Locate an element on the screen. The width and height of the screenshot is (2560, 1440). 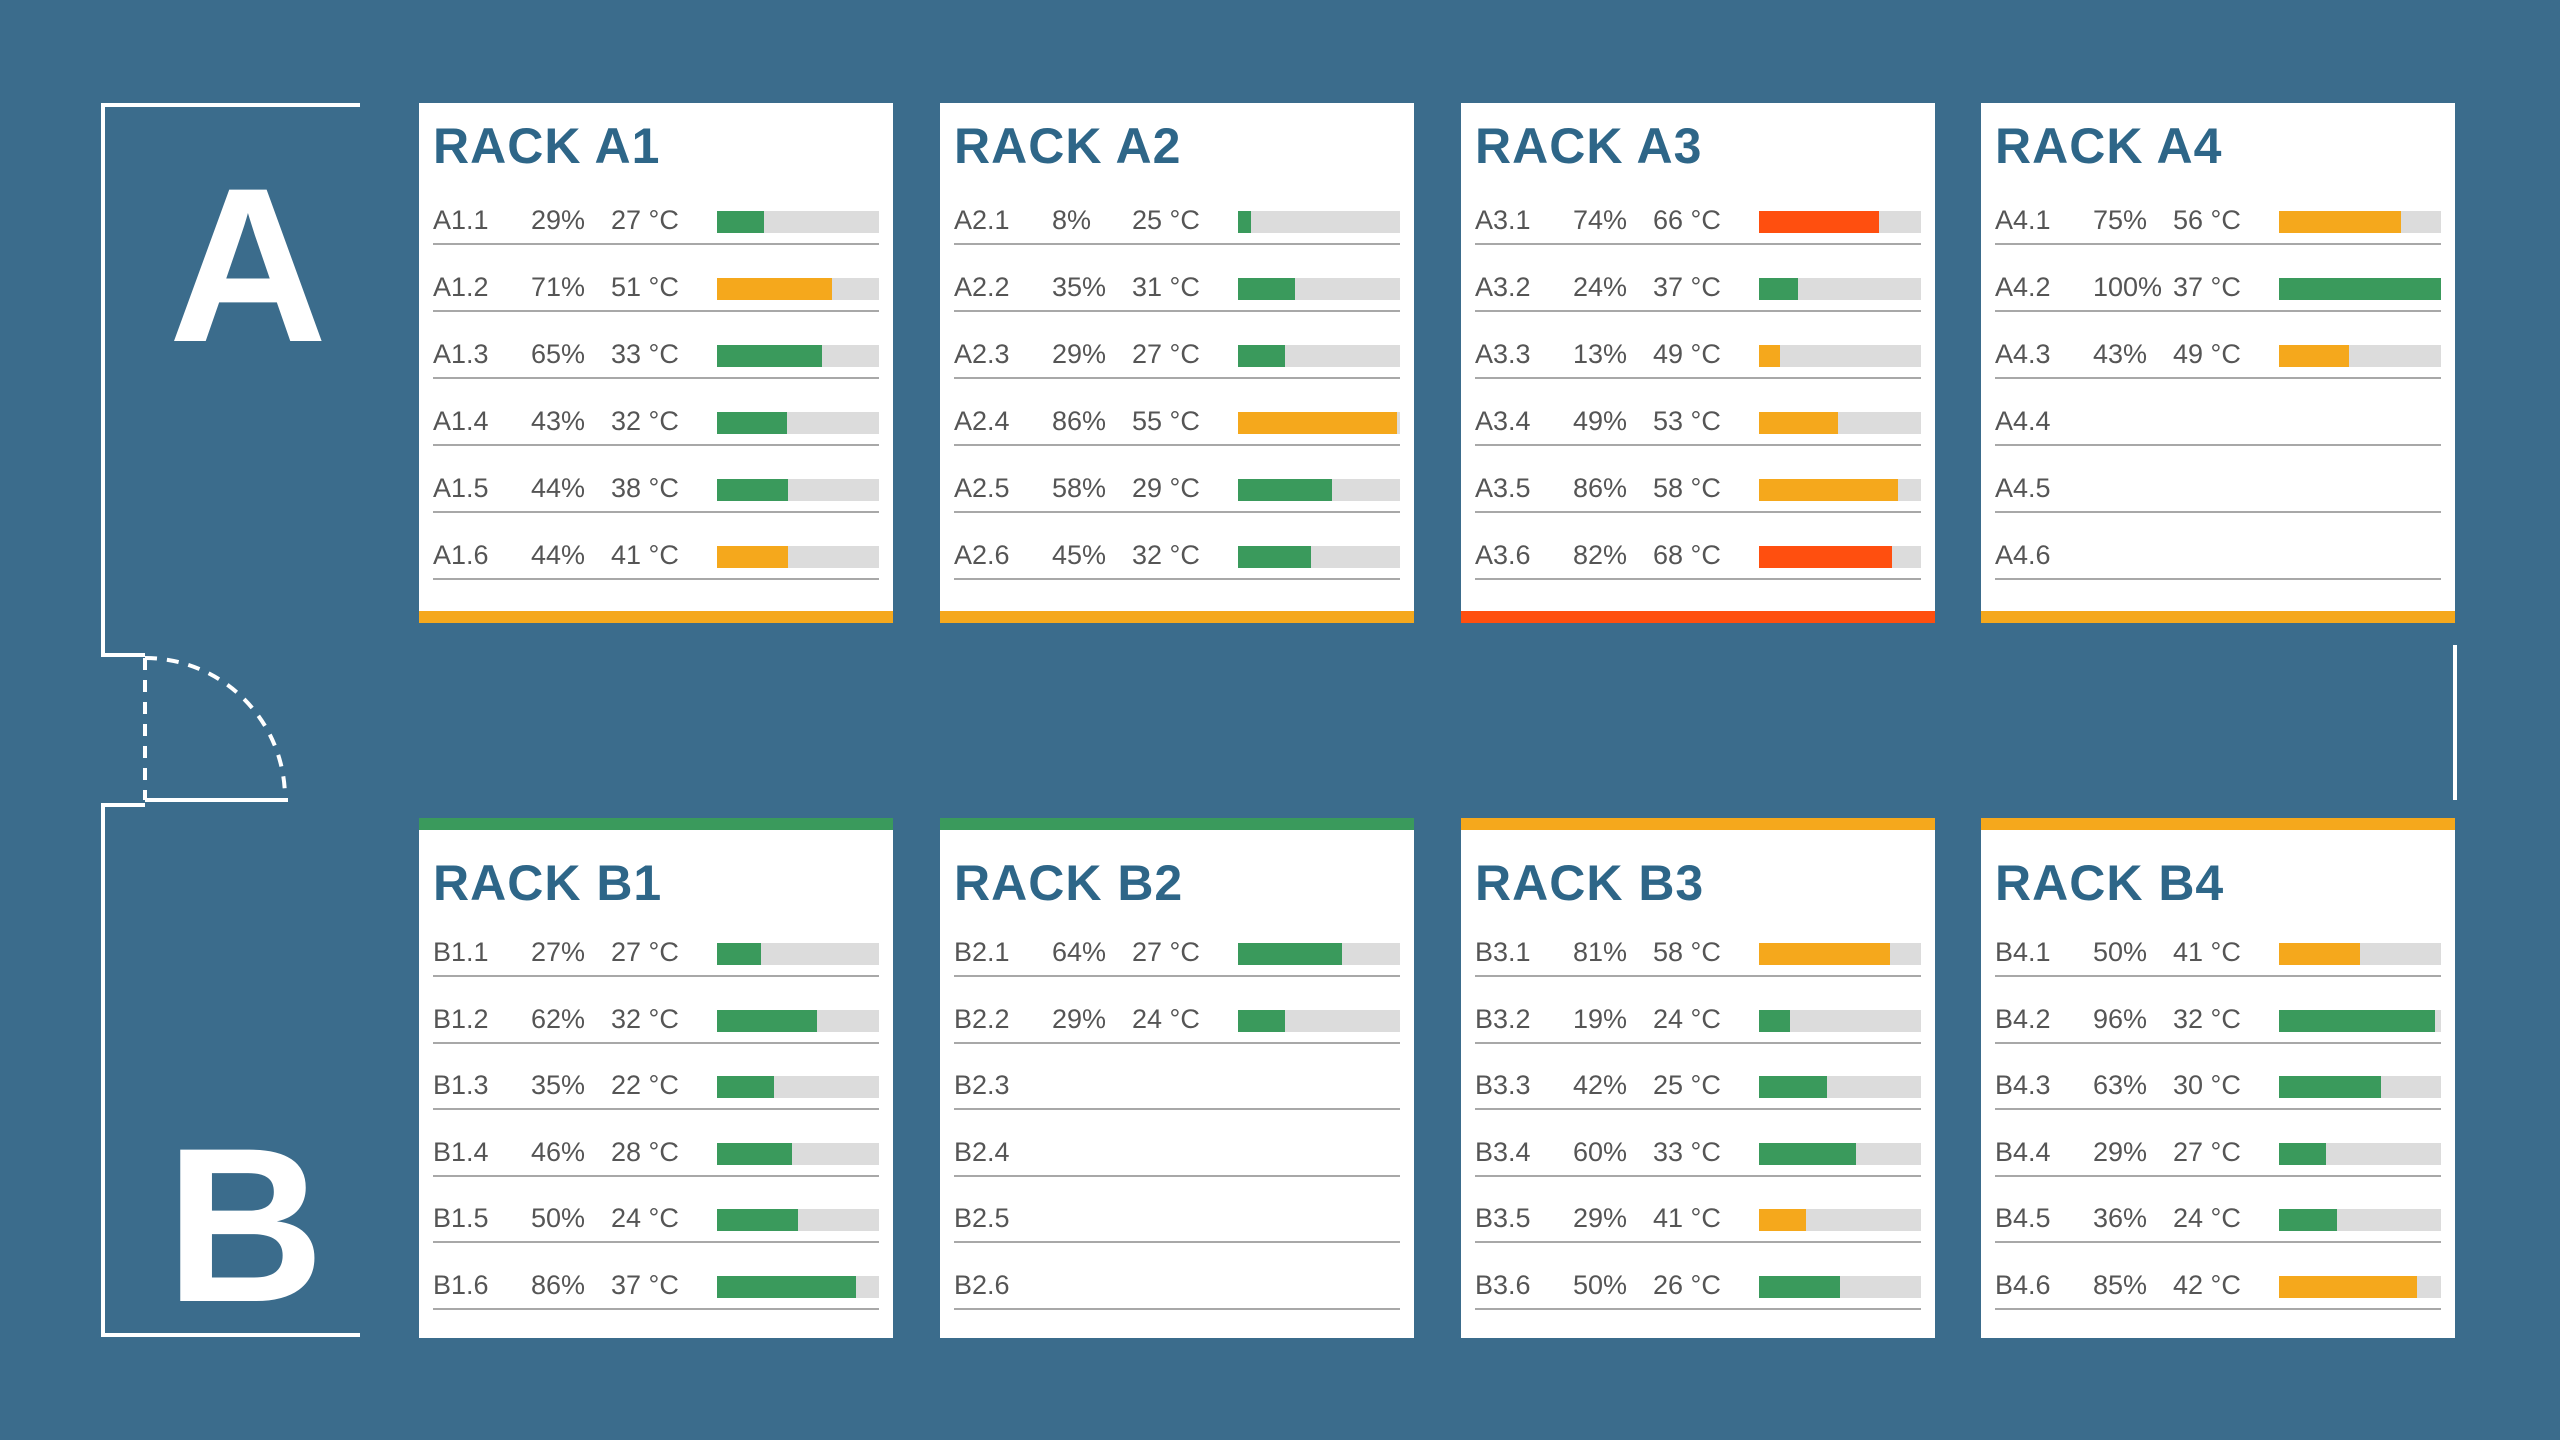
slot-temperature: 58 °C is located at coordinates (1687, 952).